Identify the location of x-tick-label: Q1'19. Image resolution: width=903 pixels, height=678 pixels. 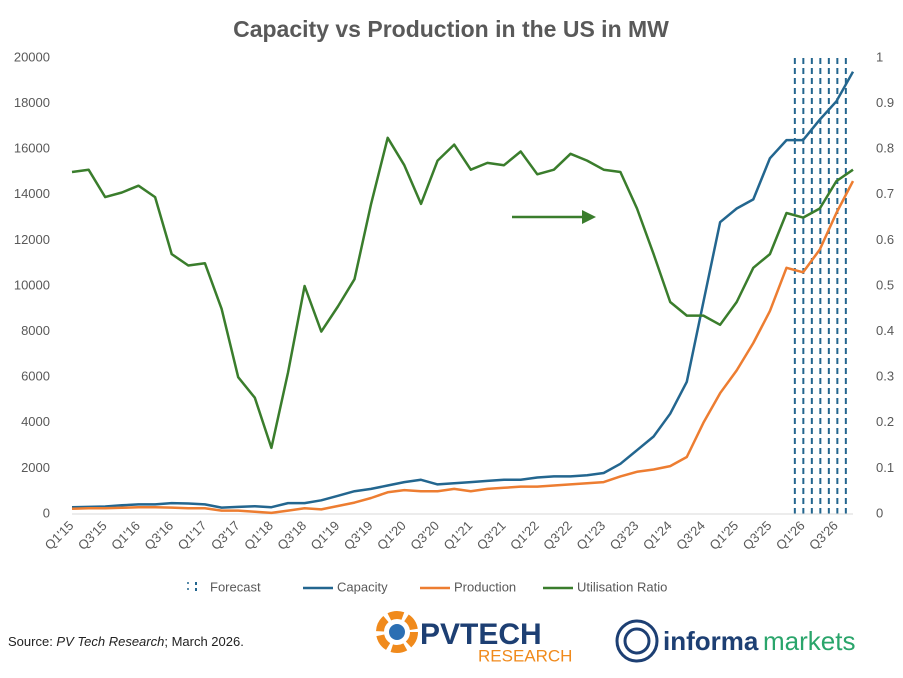
(325, 535).